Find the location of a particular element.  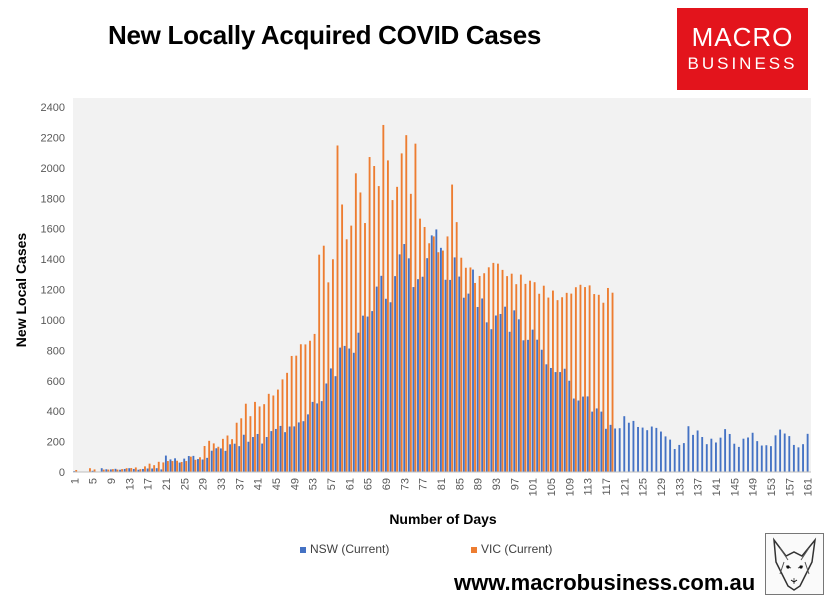

x-tick-label: 137 is located at coordinates (699, 487).